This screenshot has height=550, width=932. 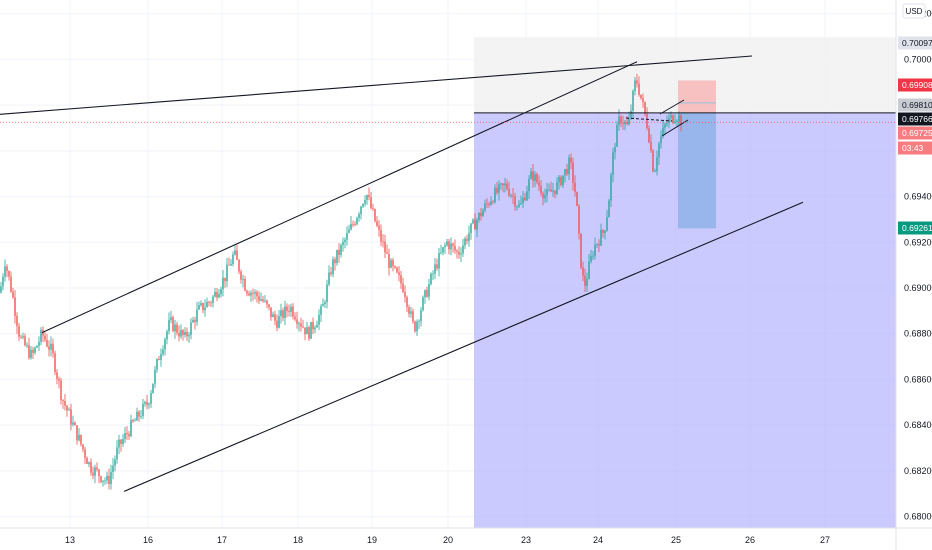 What do you see at coordinates (376, 85) in the screenshot?
I see `trendline` at bounding box center [376, 85].